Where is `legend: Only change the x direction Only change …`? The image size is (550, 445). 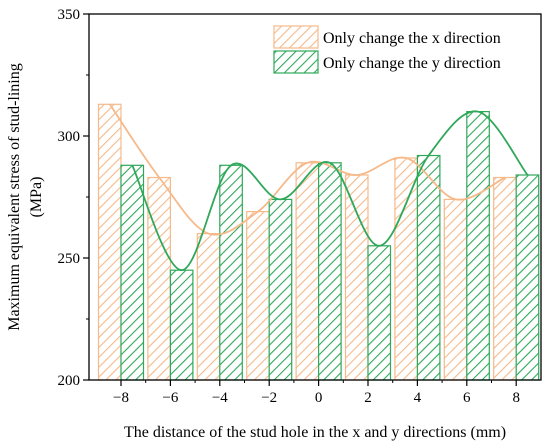
legend: Only change the x direction Only change … is located at coordinates (387, 49).